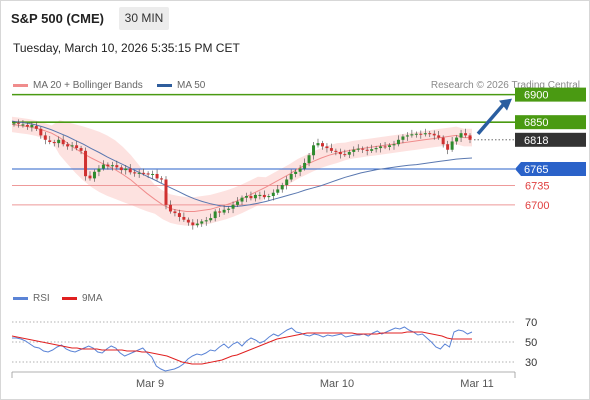  I want to click on level-label-6850-box, so click(550, 122).